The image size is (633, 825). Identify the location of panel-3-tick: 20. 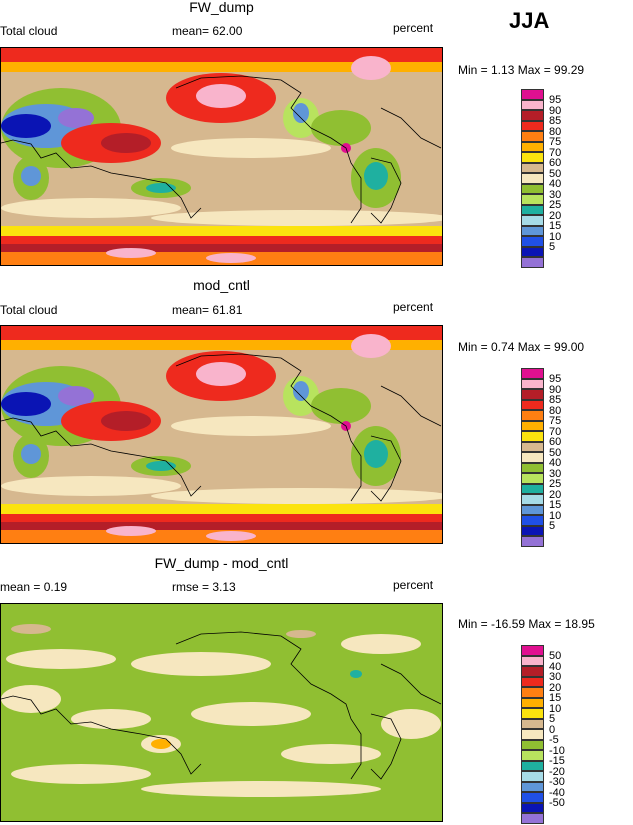
(555, 687).